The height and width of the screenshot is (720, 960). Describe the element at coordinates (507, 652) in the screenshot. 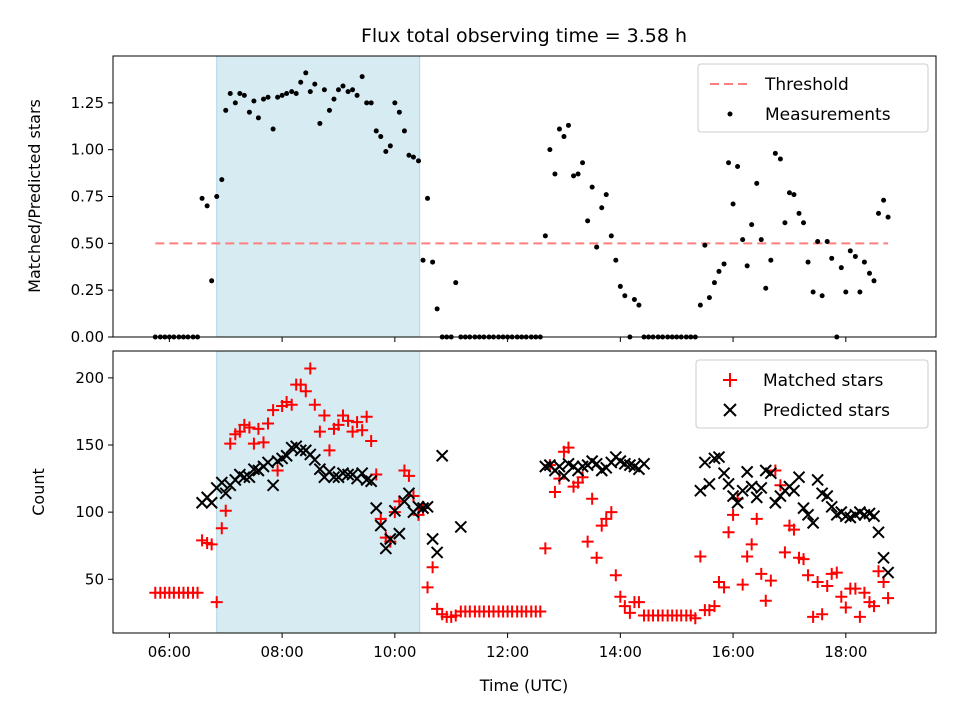

I see `x-tick-label: 12:00` at that location.